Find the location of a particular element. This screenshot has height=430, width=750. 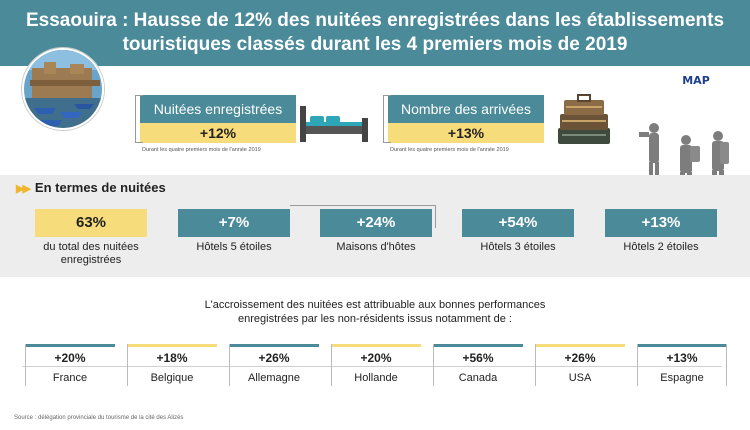

metric-label: Hôtels 5 étoiles is located at coordinates (234, 247).